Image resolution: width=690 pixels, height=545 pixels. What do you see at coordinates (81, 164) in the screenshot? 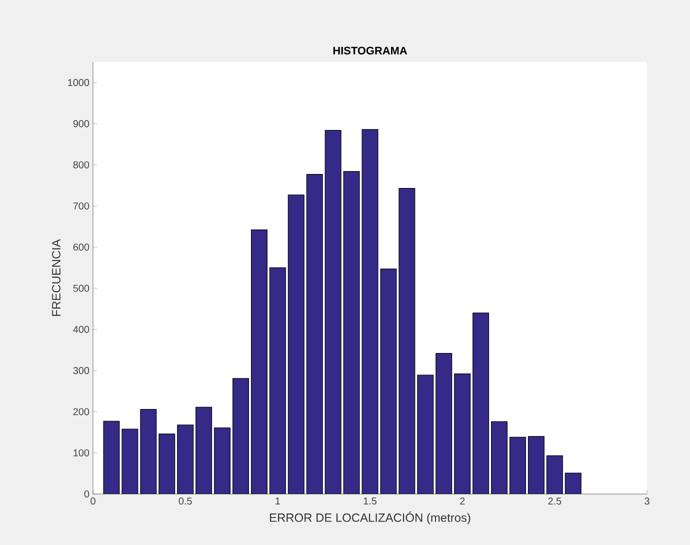
I see `y-tick-label: 800` at bounding box center [81, 164].